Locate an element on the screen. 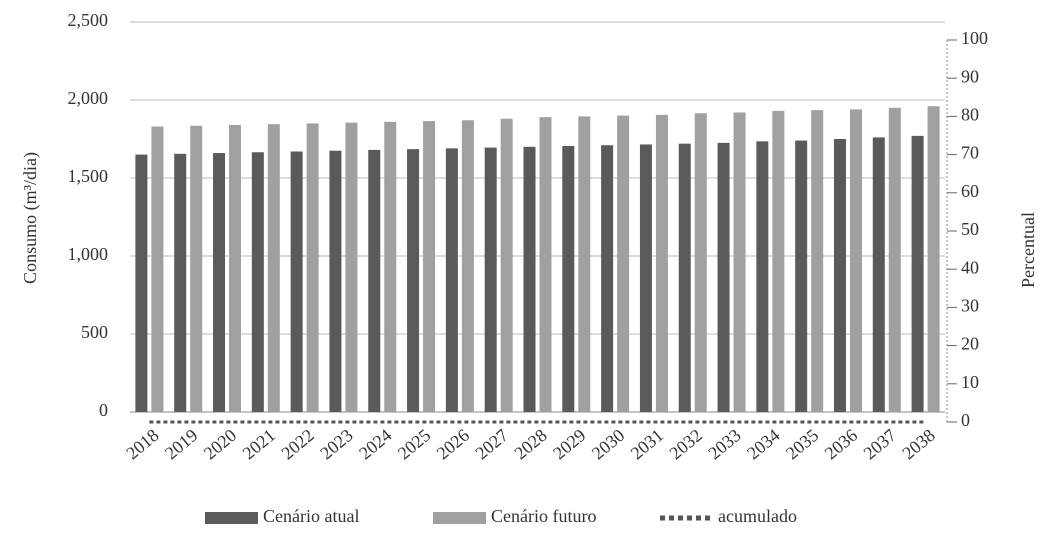 The width and height of the screenshot is (1041, 533). x-tick-label: 2037 is located at coordinates (880, 444).